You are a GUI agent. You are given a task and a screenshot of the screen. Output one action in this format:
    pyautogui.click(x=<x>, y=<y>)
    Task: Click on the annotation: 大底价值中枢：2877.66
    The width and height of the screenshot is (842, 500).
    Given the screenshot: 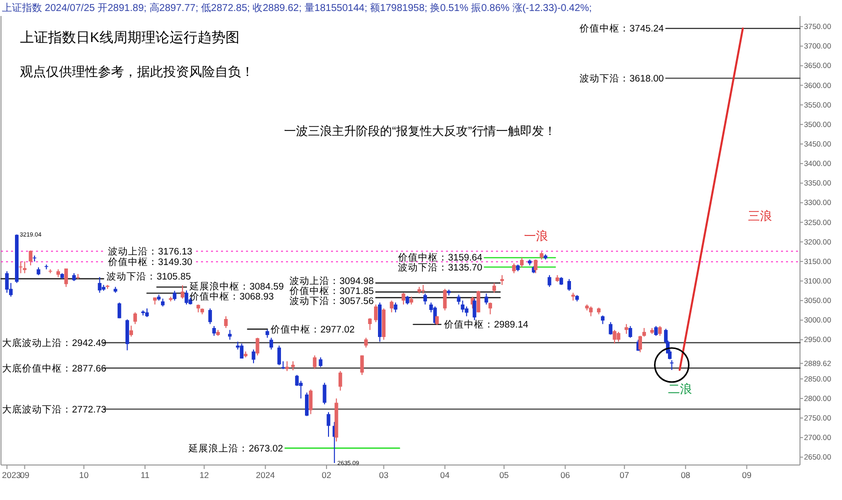 What is the action you would take?
    pyautogui.click(x=54, y=368)
    